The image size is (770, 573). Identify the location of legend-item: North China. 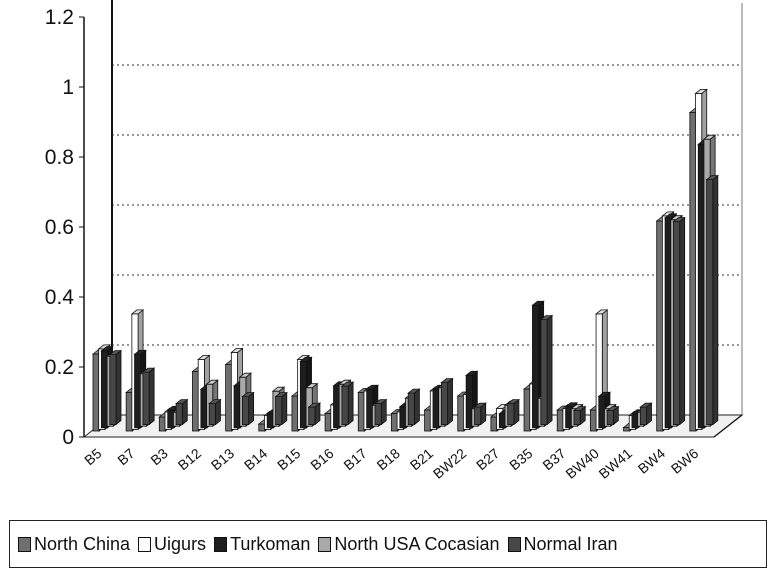
(74, 544).